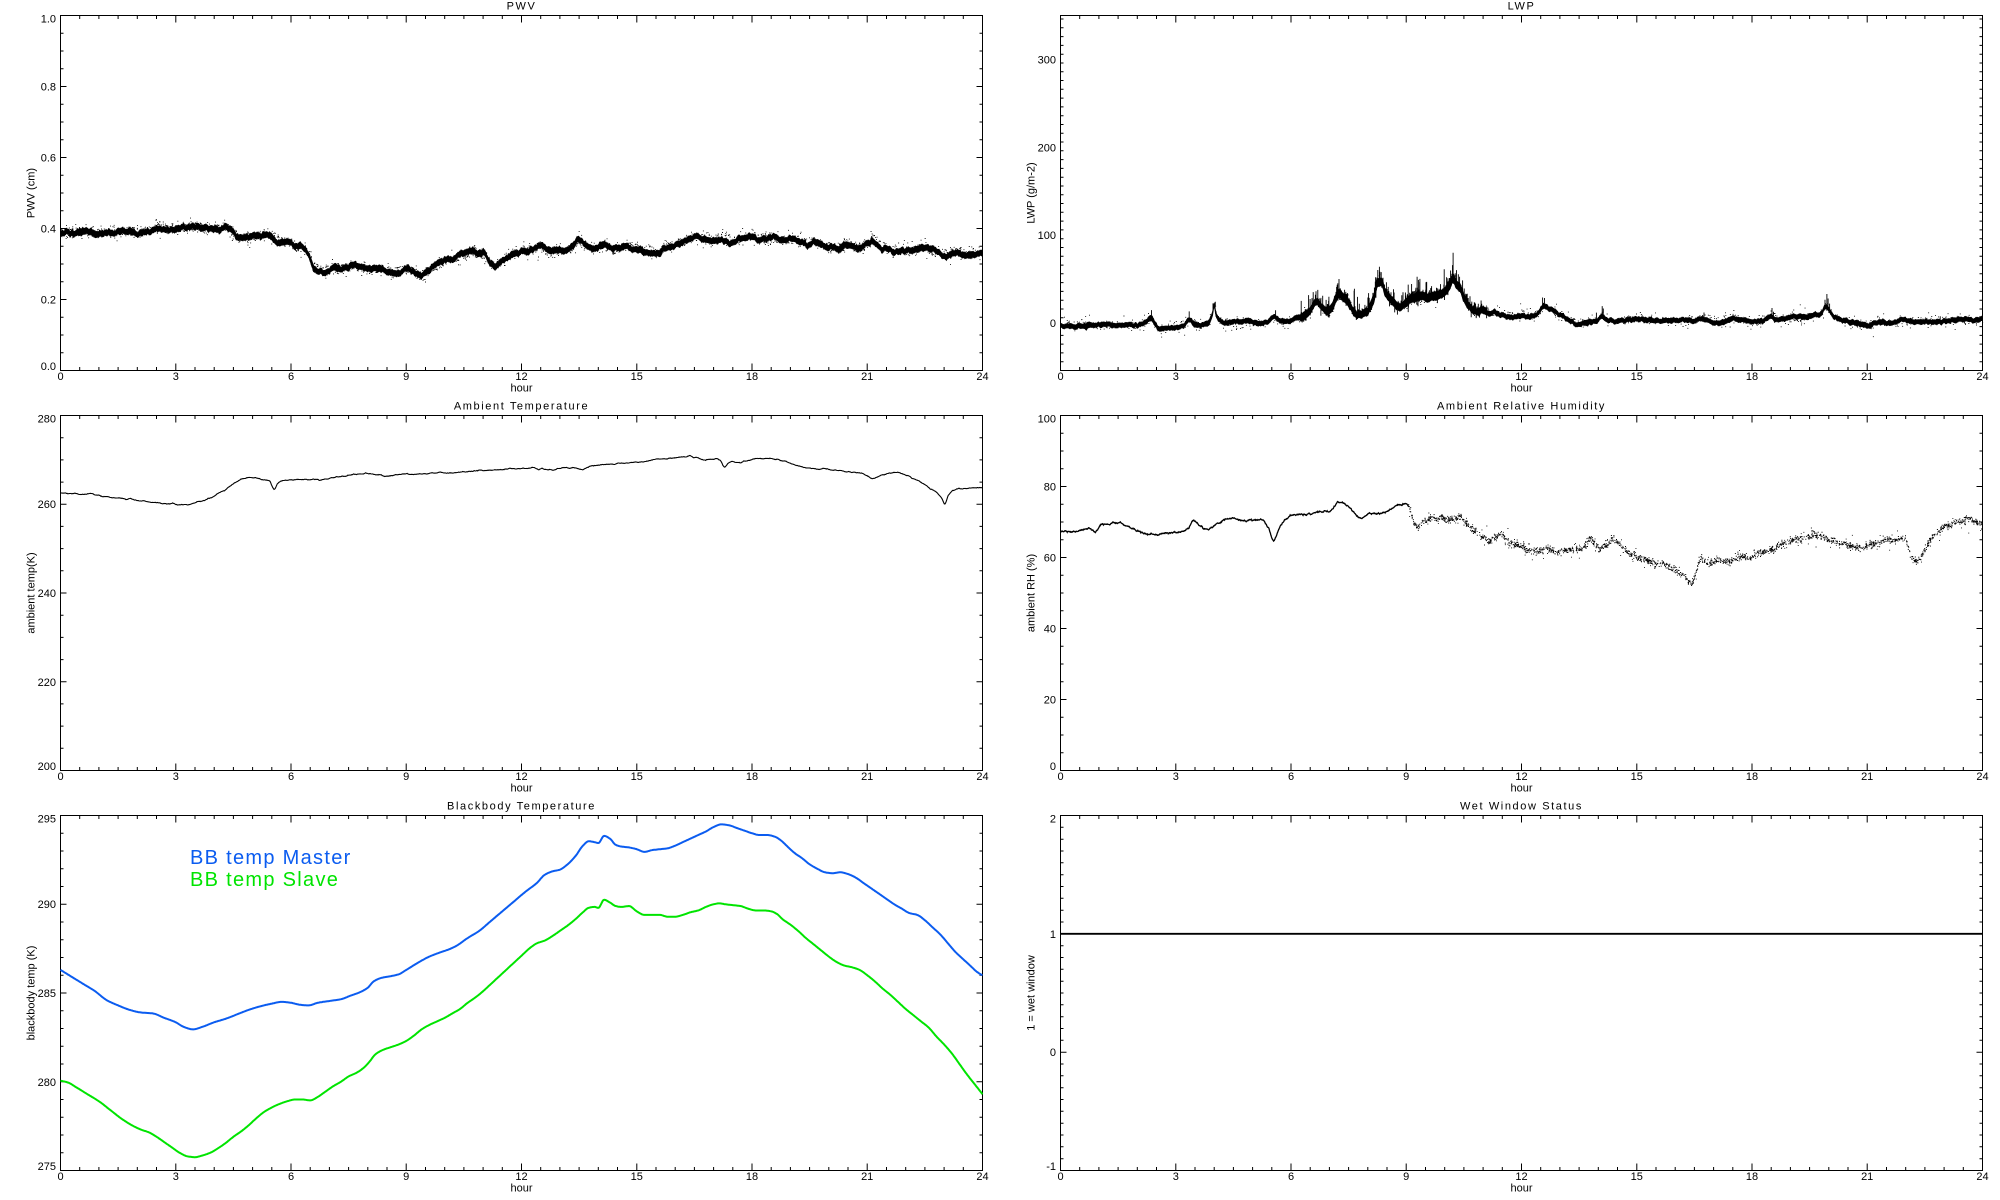  What do you see at coordinates (1050, 701) in the screenshot?
I see `svg-text: 20` at bounding box center [1050, 701].